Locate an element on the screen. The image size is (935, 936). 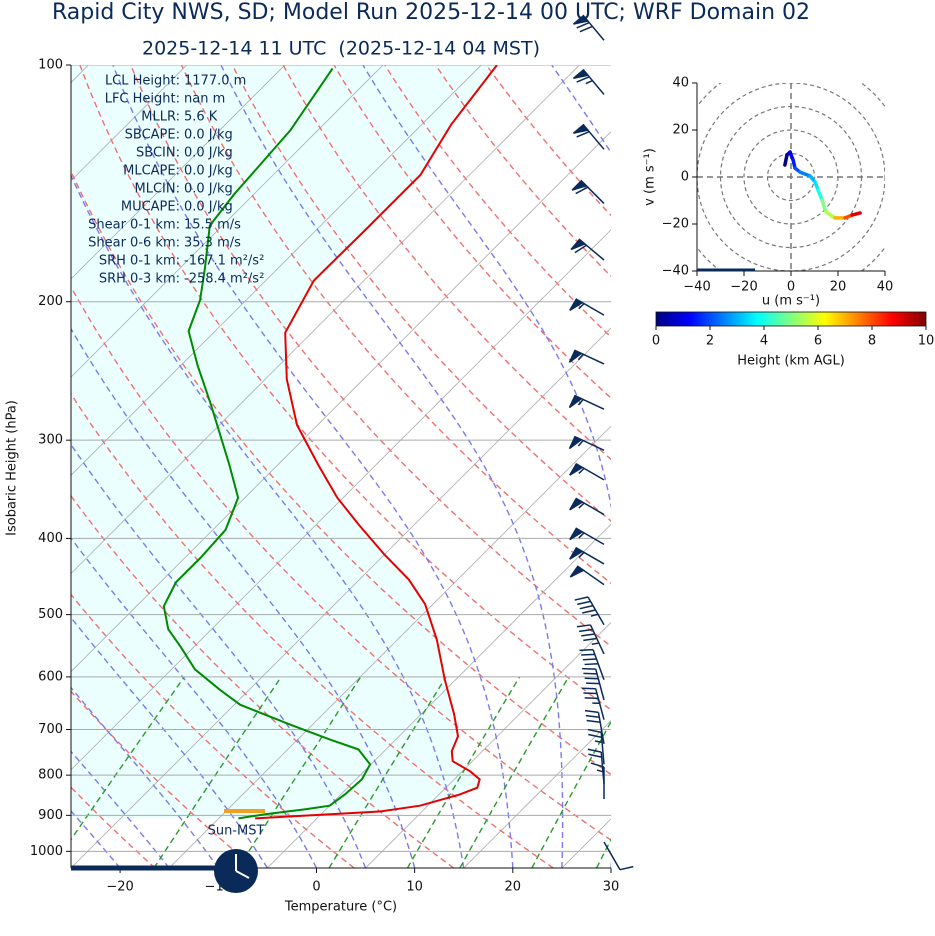
colorbar is located at coordinates (791, 319).